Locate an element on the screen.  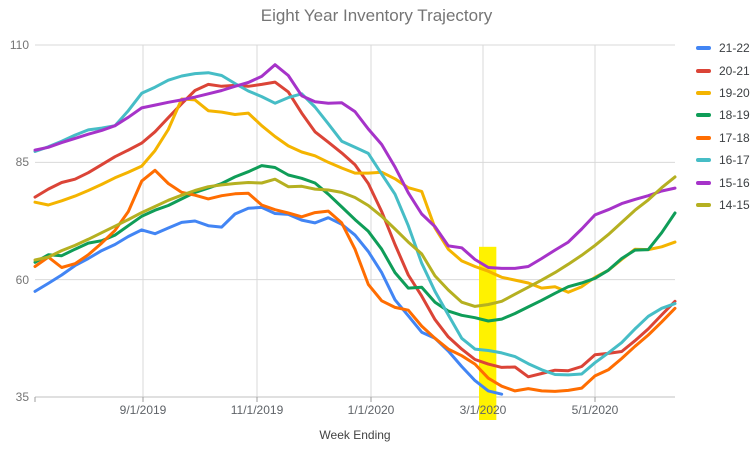
legend-label: 19-20 is located at coordinates (734, 92).